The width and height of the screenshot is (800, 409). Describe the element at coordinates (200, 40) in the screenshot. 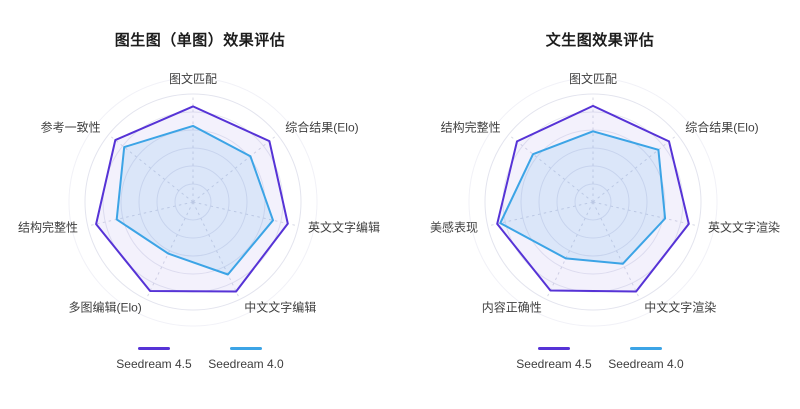

I see `chart-title-image-to-image: 图生图（单图）效果评估` at that location.